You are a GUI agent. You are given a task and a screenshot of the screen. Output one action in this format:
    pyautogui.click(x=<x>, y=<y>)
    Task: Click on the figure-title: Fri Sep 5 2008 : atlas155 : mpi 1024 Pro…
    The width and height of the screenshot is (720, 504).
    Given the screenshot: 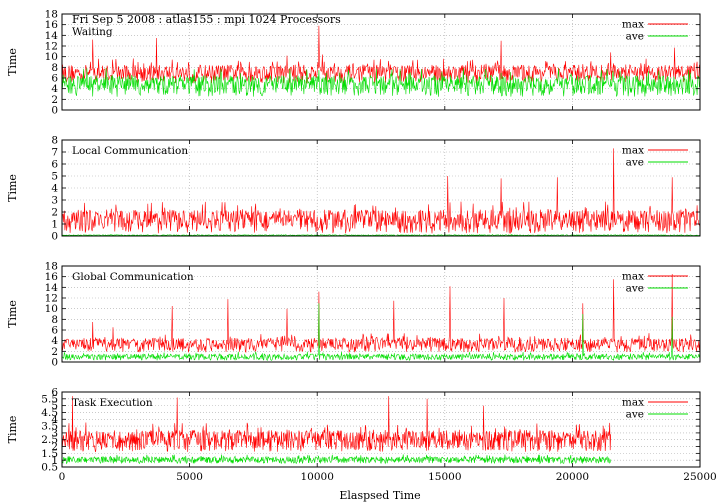 What is the action you would take?
    pyautogui.click(x=206, y=19)
    